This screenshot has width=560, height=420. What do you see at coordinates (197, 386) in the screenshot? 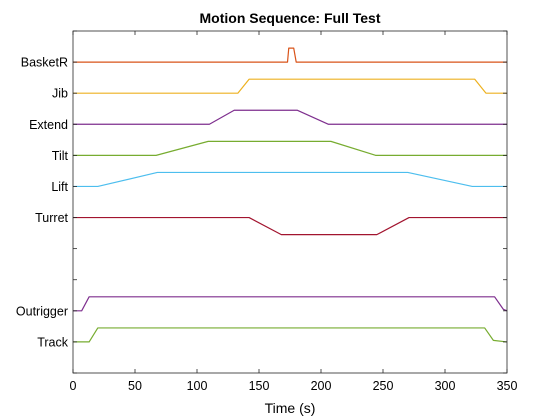
I see `x-tick-label: 100` at bounding box center [197, 386].